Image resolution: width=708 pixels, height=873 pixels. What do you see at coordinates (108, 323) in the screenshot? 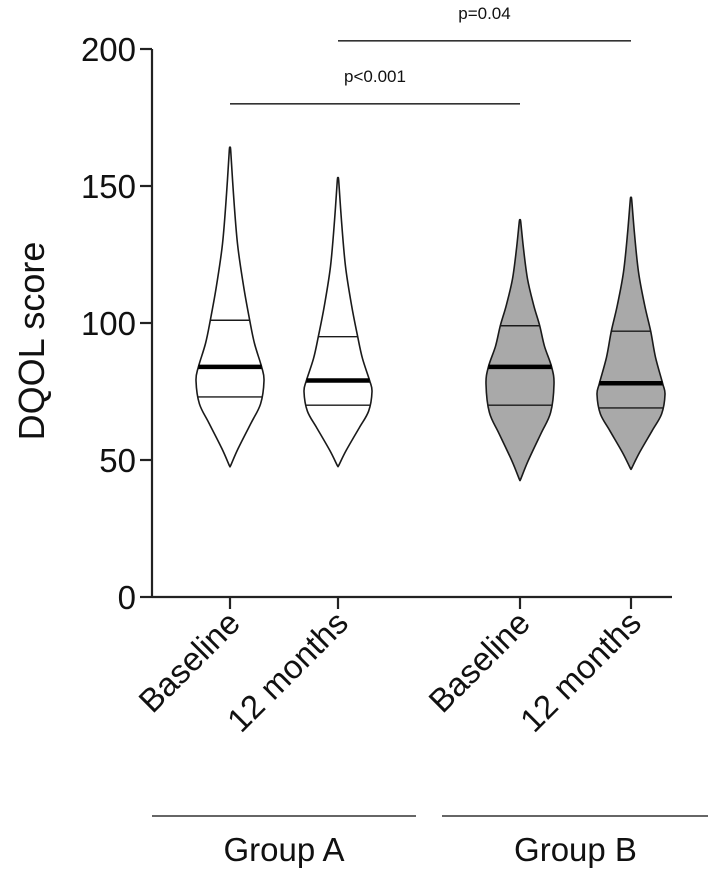
I see `y-tick-label: 100` at bounding box center [108, 323].